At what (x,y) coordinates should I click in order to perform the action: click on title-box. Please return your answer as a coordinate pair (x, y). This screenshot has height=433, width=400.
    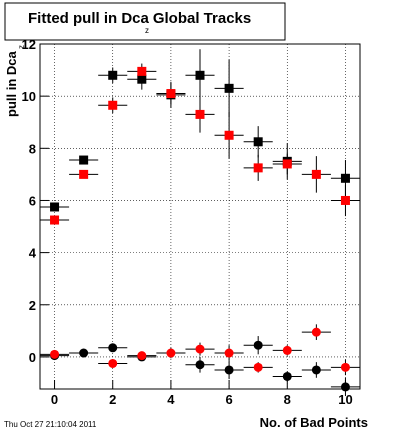
    Looking at the image, I should click on (145, 21).